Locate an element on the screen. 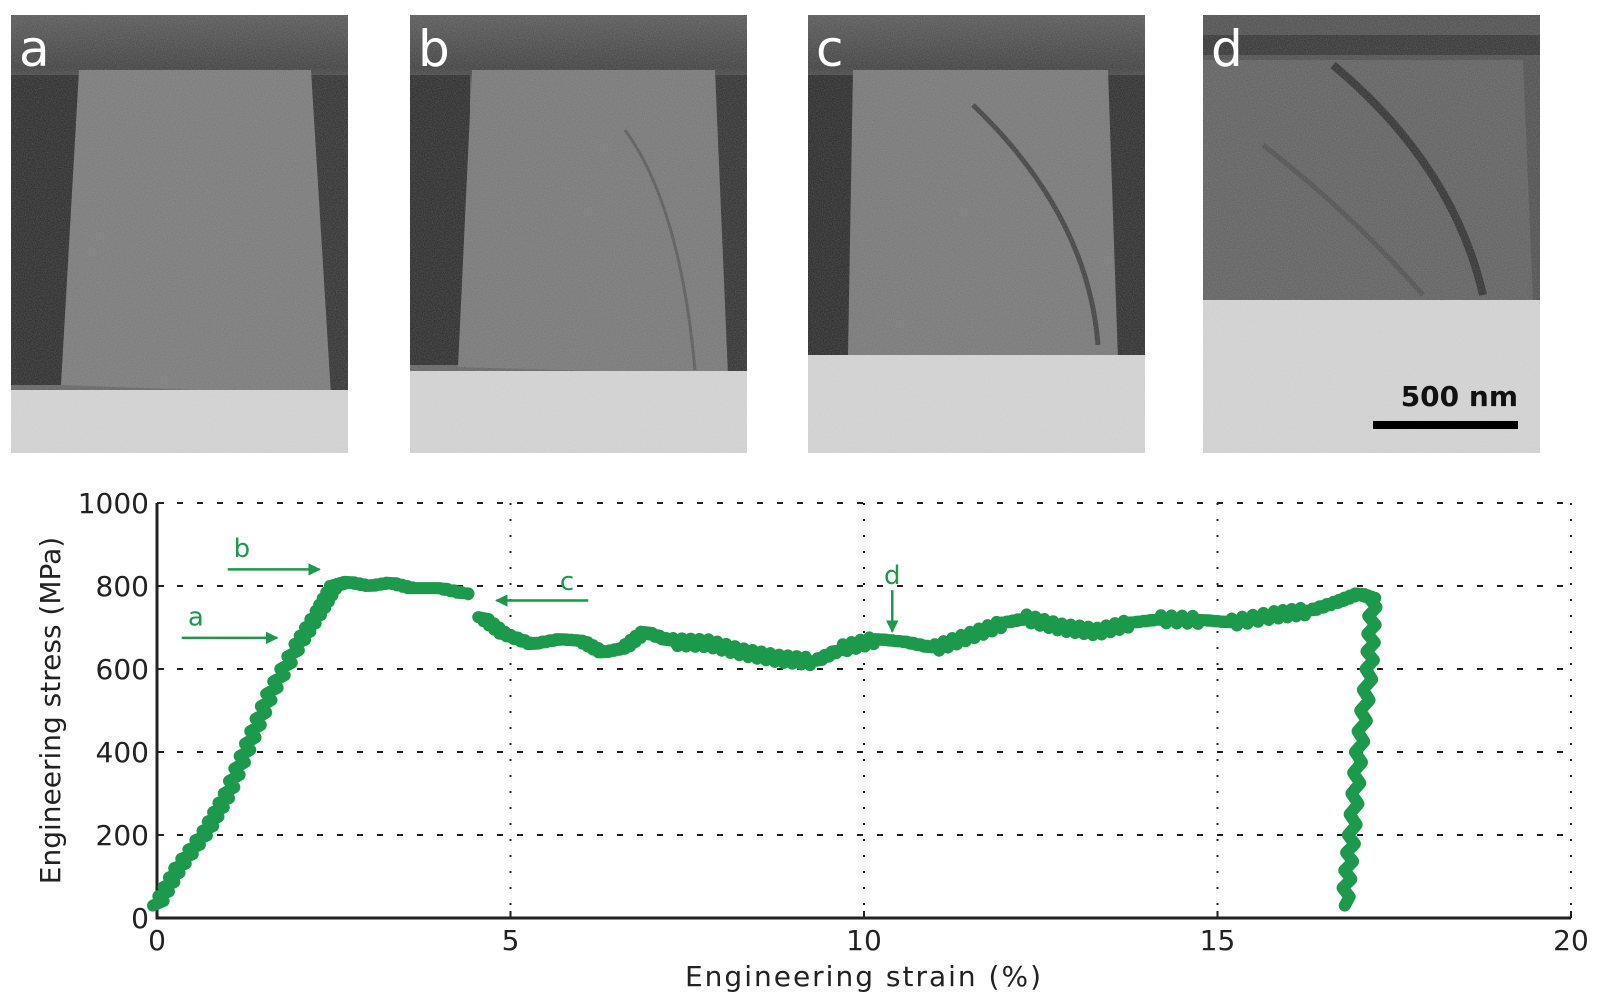  micrograph-d-image is located at coordinates (1371, 234).